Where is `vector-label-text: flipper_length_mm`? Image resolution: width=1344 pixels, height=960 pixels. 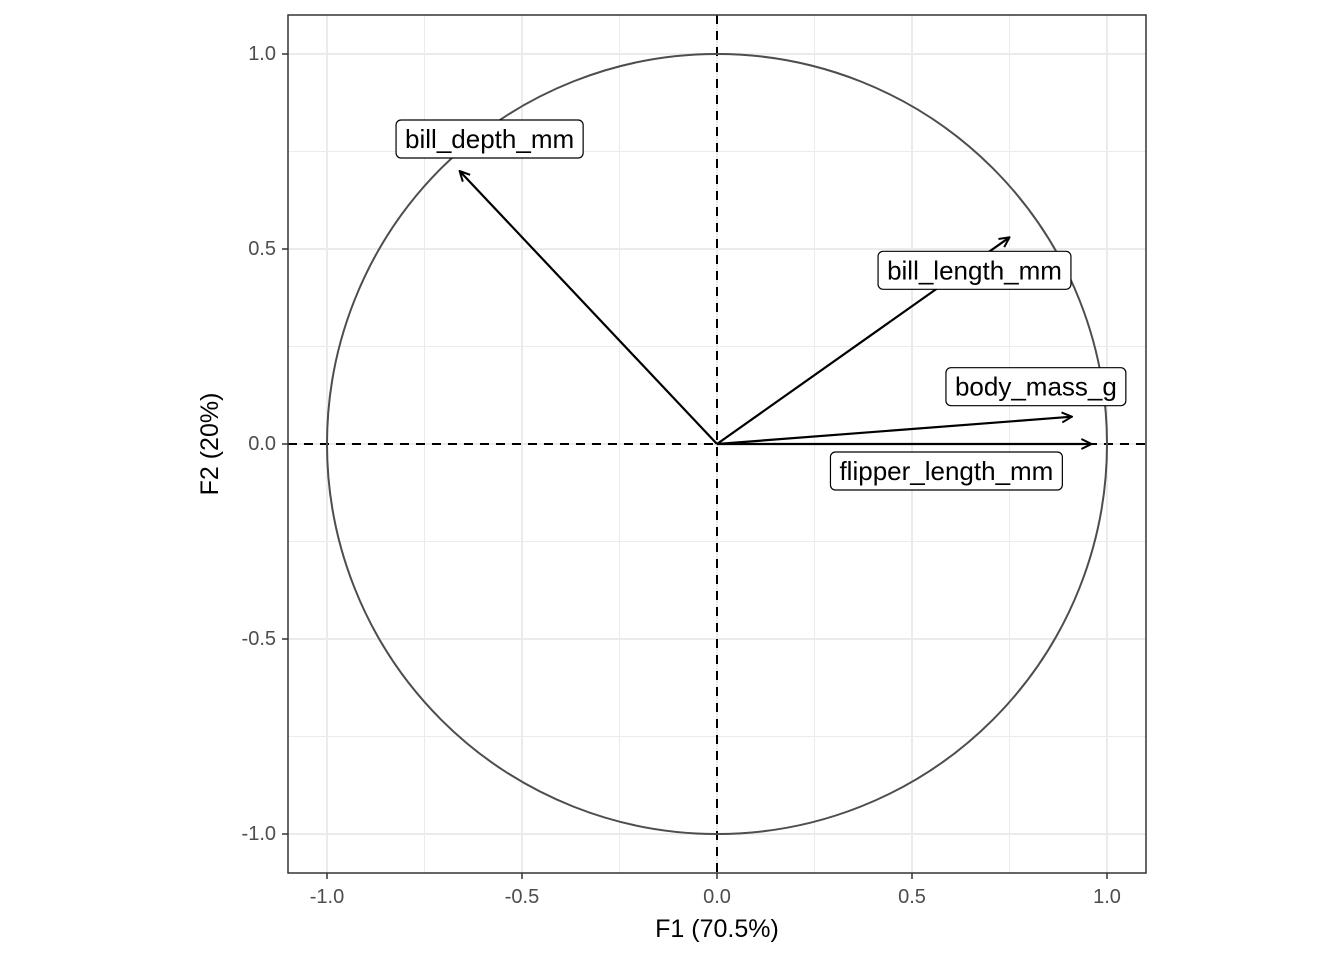
vector-label-text: flipper_length_mm is located at coordinates (946, 471).